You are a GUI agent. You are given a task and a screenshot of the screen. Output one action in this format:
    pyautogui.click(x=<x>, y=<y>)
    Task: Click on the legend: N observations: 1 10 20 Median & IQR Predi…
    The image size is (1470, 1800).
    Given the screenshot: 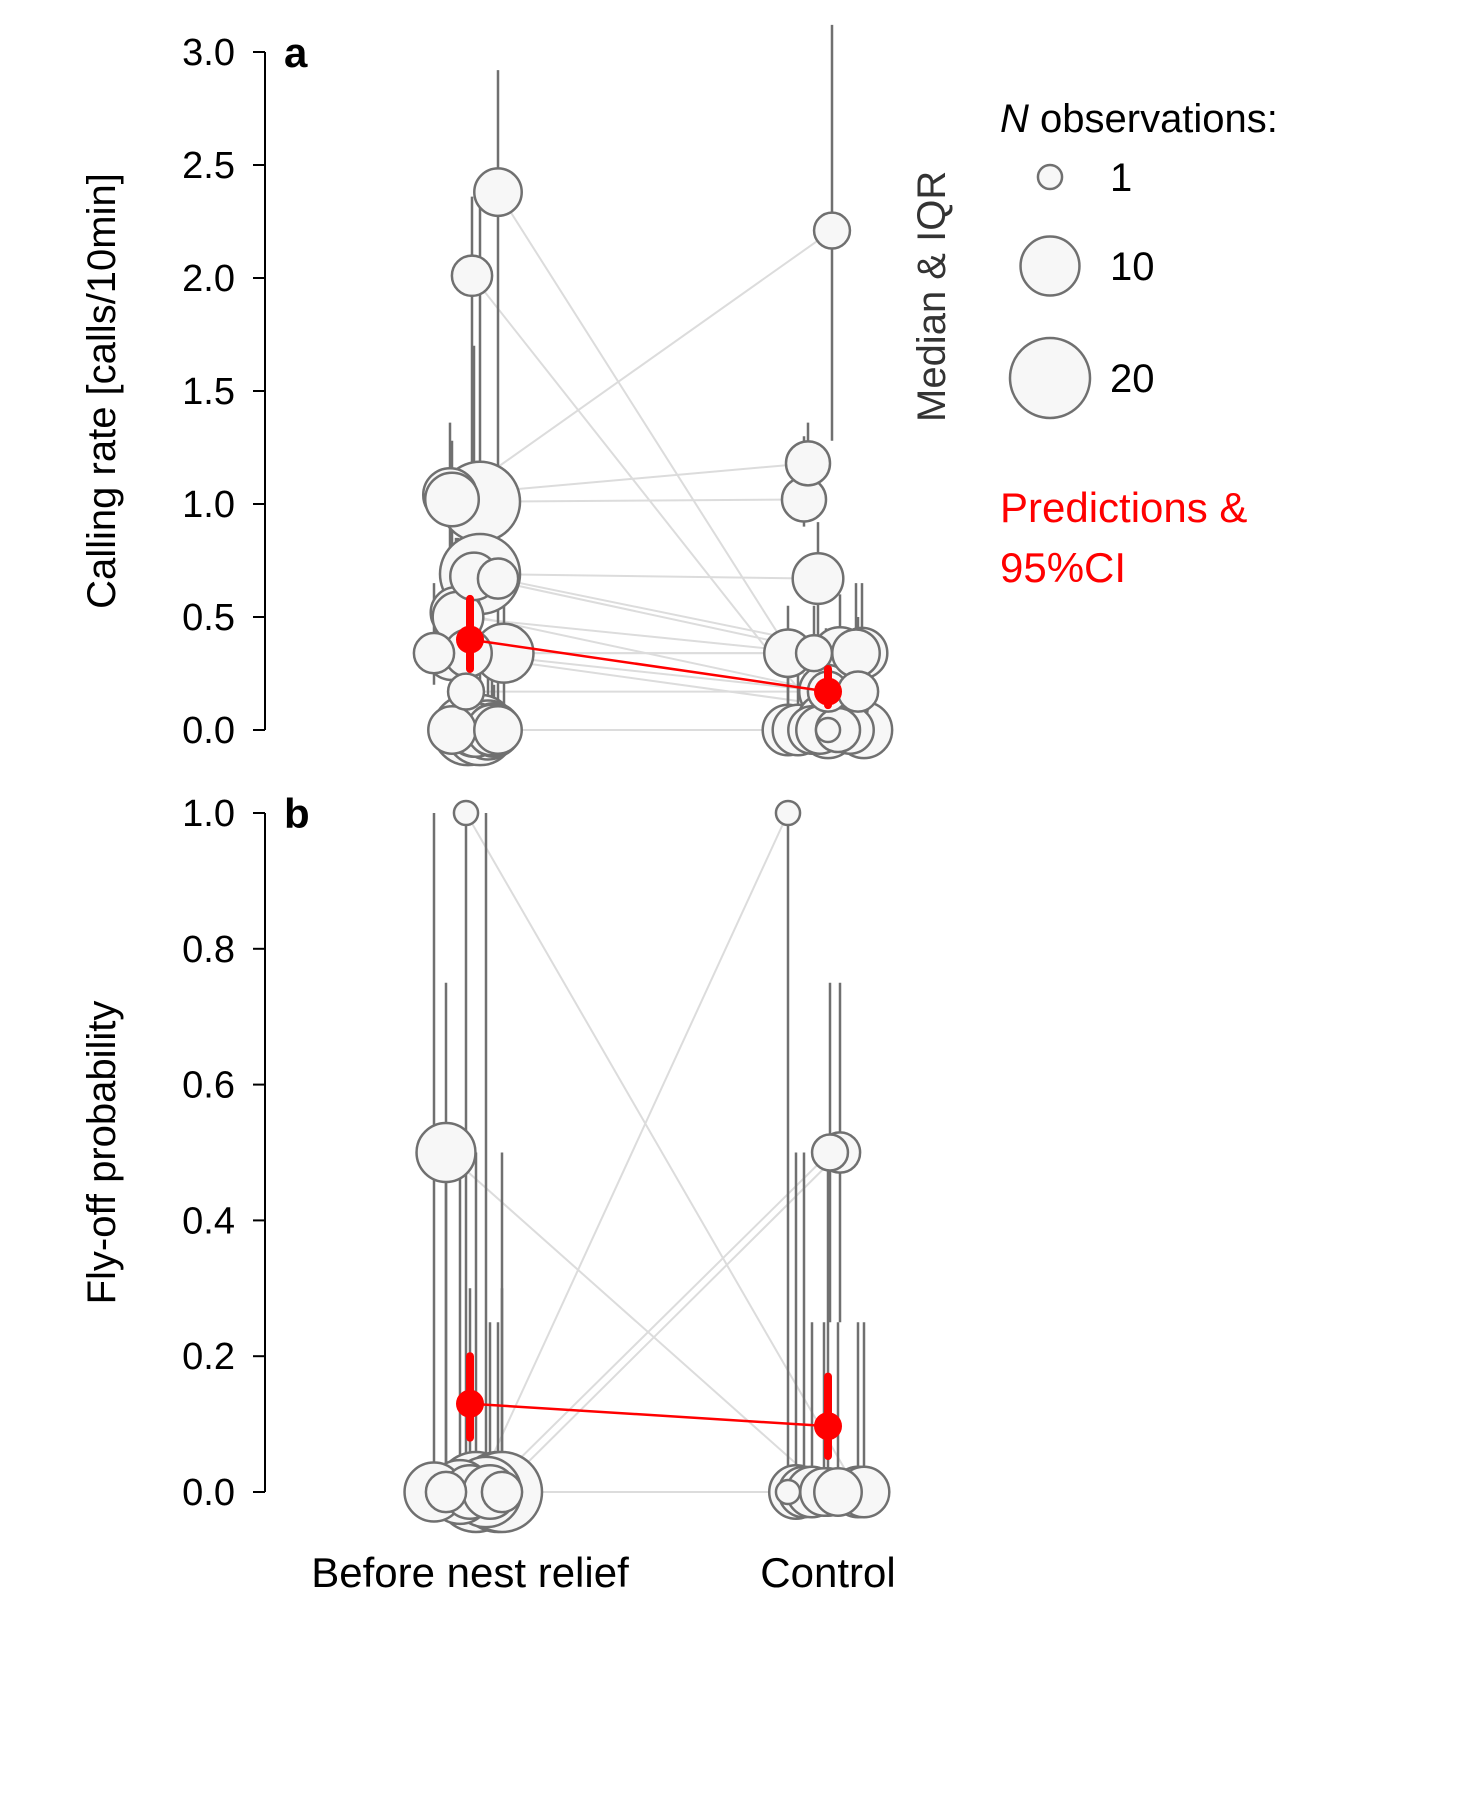 What is the action you would take?
    pyautogui.click(x=1094, y=344)
    